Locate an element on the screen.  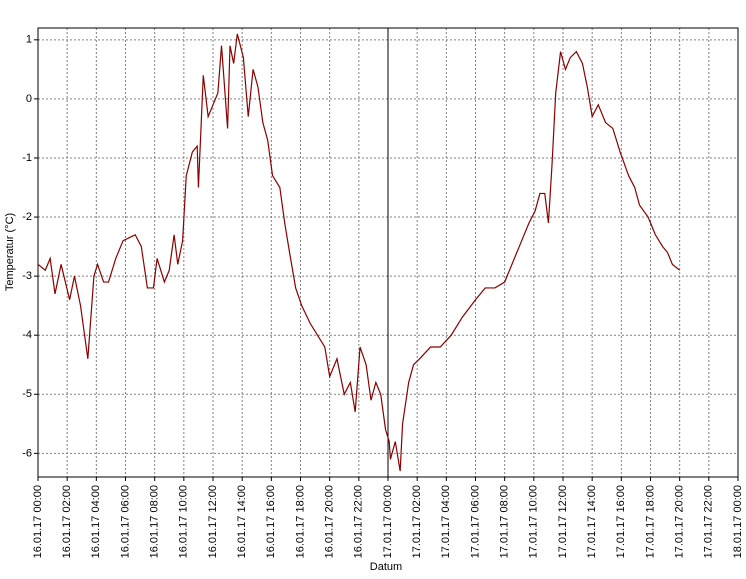
x-tick-label: 16.01.17 02:00 is located at coordinates (67, 521).